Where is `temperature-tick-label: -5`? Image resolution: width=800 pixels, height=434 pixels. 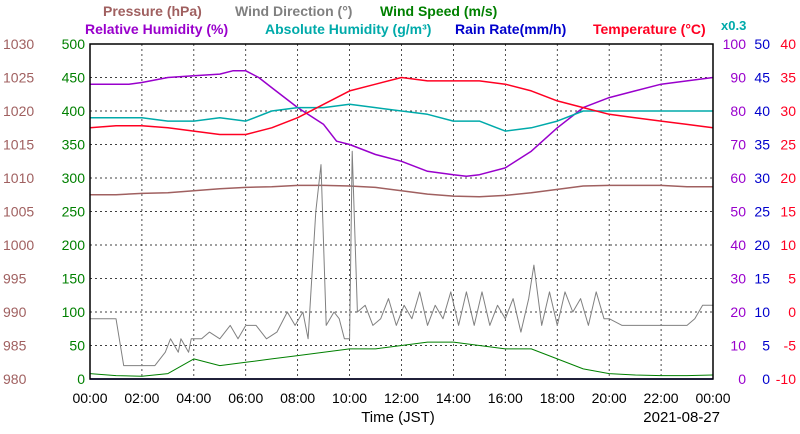
temperature-tick-label: -5 is located at coordinates (790, 346).